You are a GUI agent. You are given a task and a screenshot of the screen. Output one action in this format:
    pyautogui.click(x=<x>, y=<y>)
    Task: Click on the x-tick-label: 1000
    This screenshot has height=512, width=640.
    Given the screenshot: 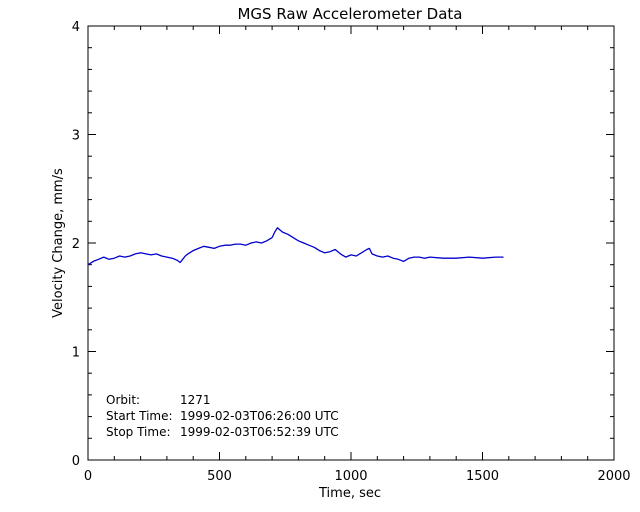 What is the action you would take?
    pyautogui.click(x=350, y=476)
    